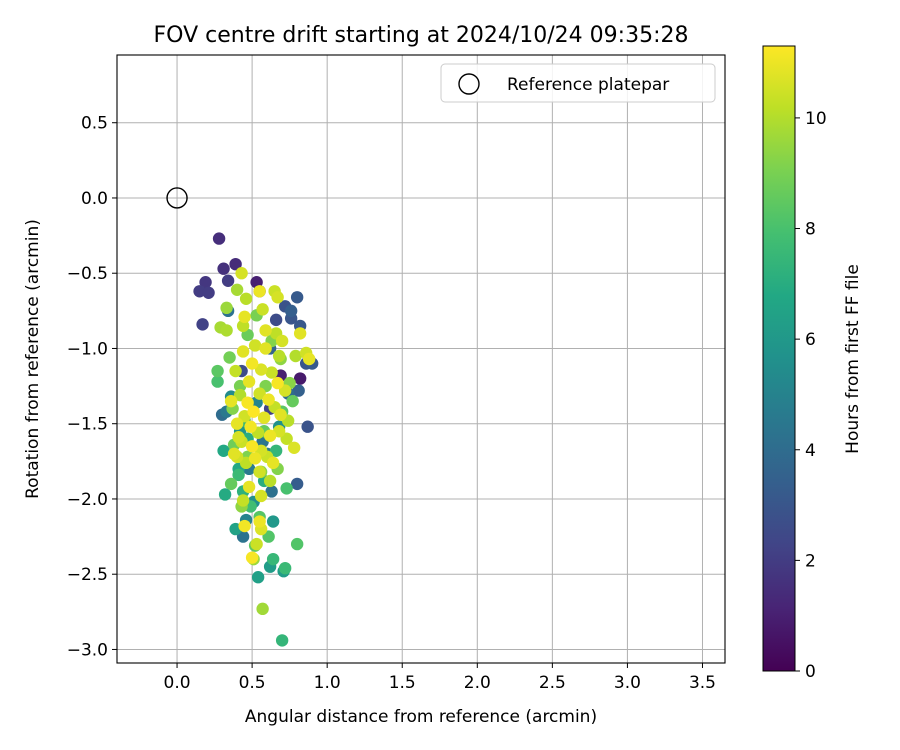 The width and height of the screenshot is (900, 750). I want to click on y-axis-ticks: 0.5 0.0 −0.5 −1.0 −1.5 −2.0 −2.5 −3.0, so click(92, 387).